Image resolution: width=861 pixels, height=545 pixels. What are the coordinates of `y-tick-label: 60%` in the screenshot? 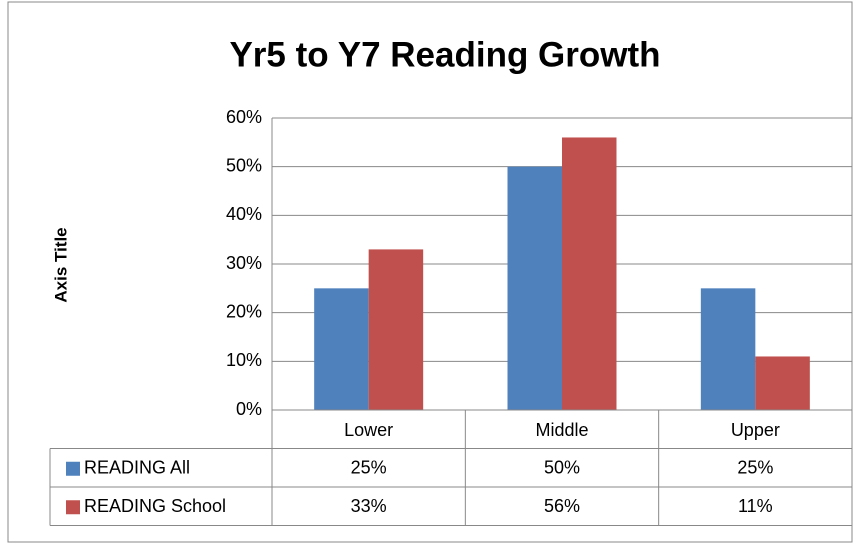 It's located at (244, 117).